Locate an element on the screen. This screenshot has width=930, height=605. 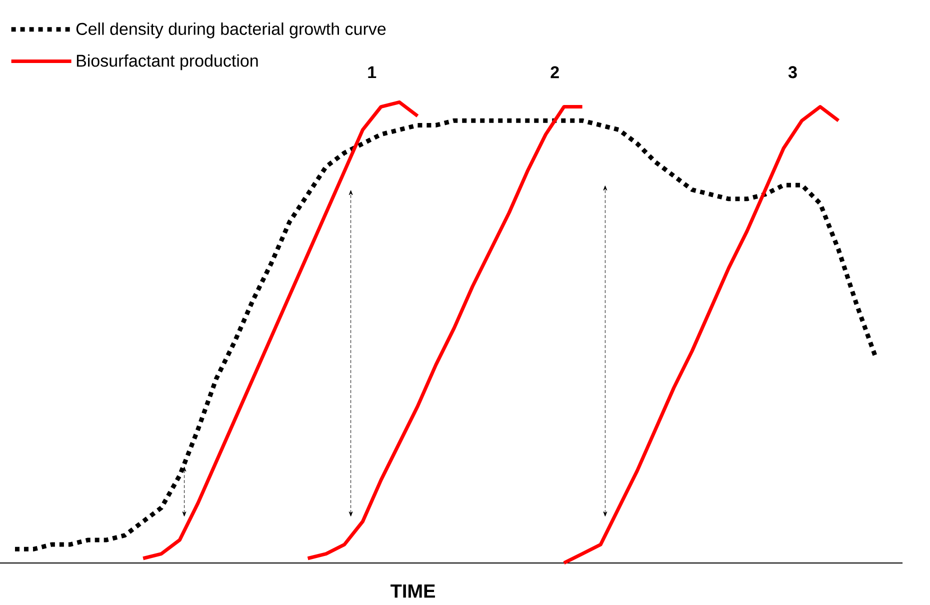
text: 1 is located at coordinates (372, 72).